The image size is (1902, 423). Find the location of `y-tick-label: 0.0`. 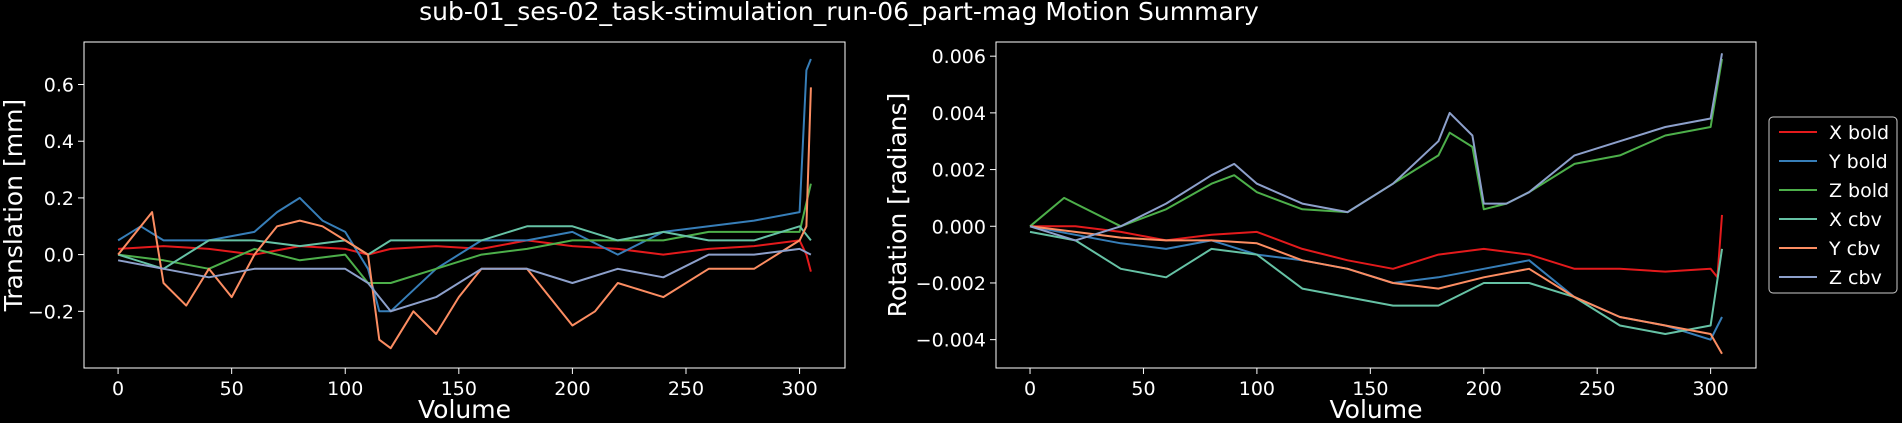

y-tick-label: 0.0 is located at coordinates (59, 256).